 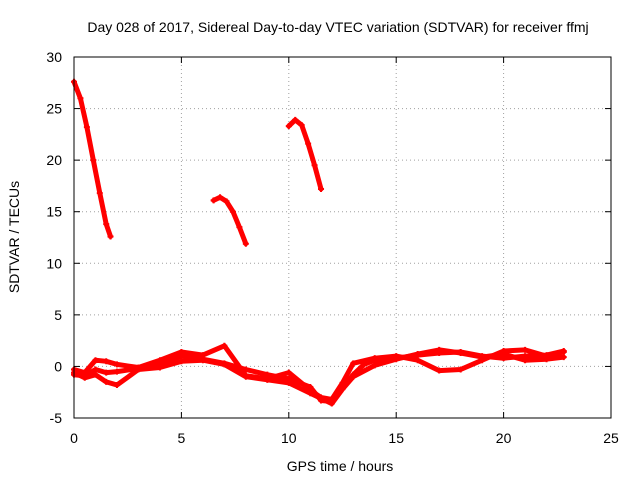 What do you see at coordinates (74, 438) in the screenshot?
I see `x-tick-label: 0` at bounding box center [74, 438].